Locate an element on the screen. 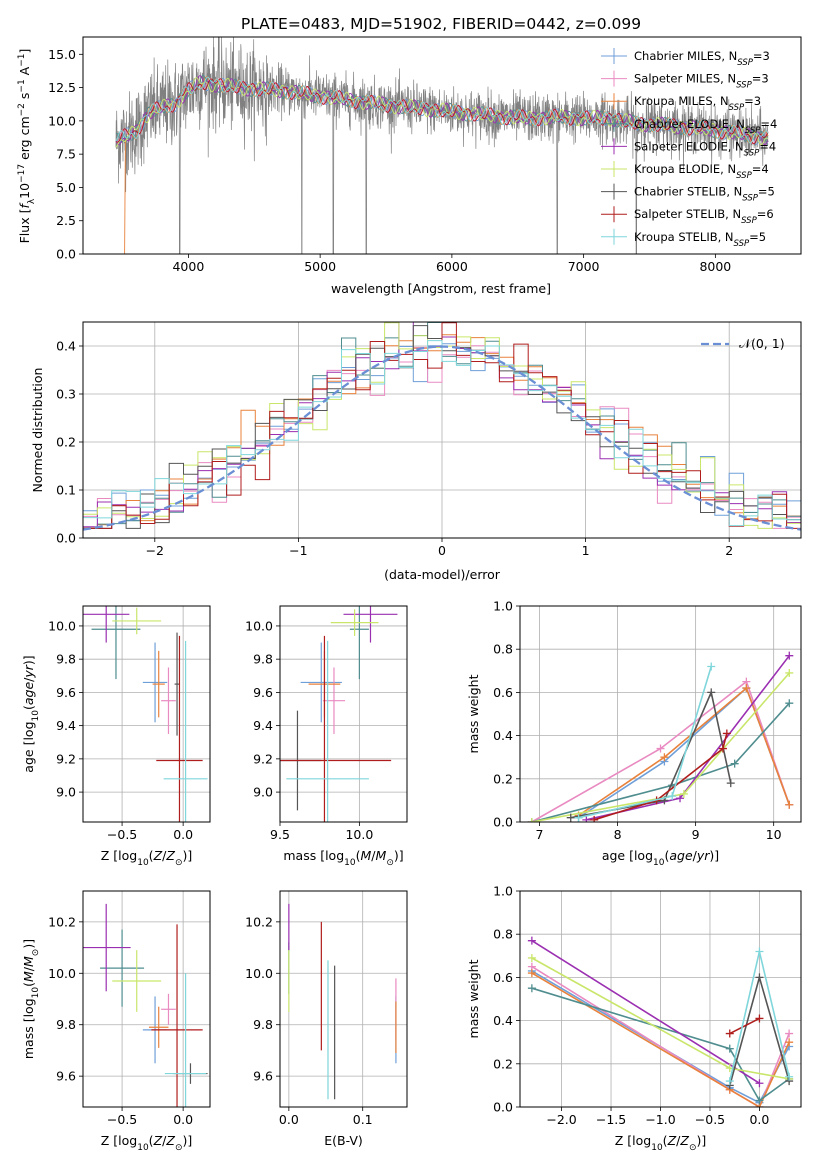  legend-text: =4 is located at coordinates (768, 124).